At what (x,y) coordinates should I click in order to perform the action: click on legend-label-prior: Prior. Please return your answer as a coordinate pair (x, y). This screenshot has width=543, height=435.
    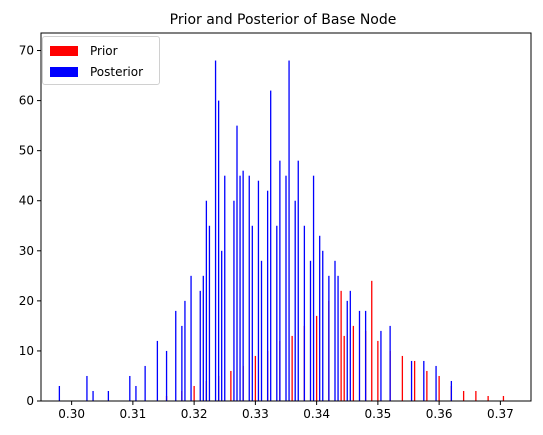
    Looking at the image, I should click on (104, 51).